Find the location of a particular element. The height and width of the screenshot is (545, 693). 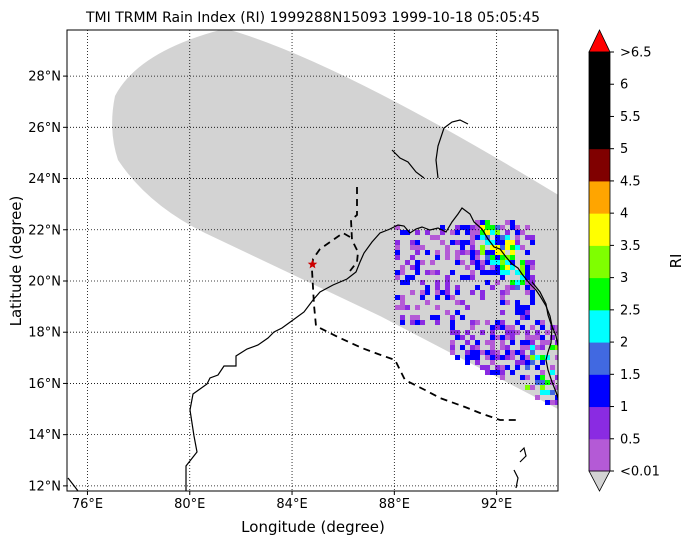

y-tick-label: 26°N is located at coordinates (44, 128).